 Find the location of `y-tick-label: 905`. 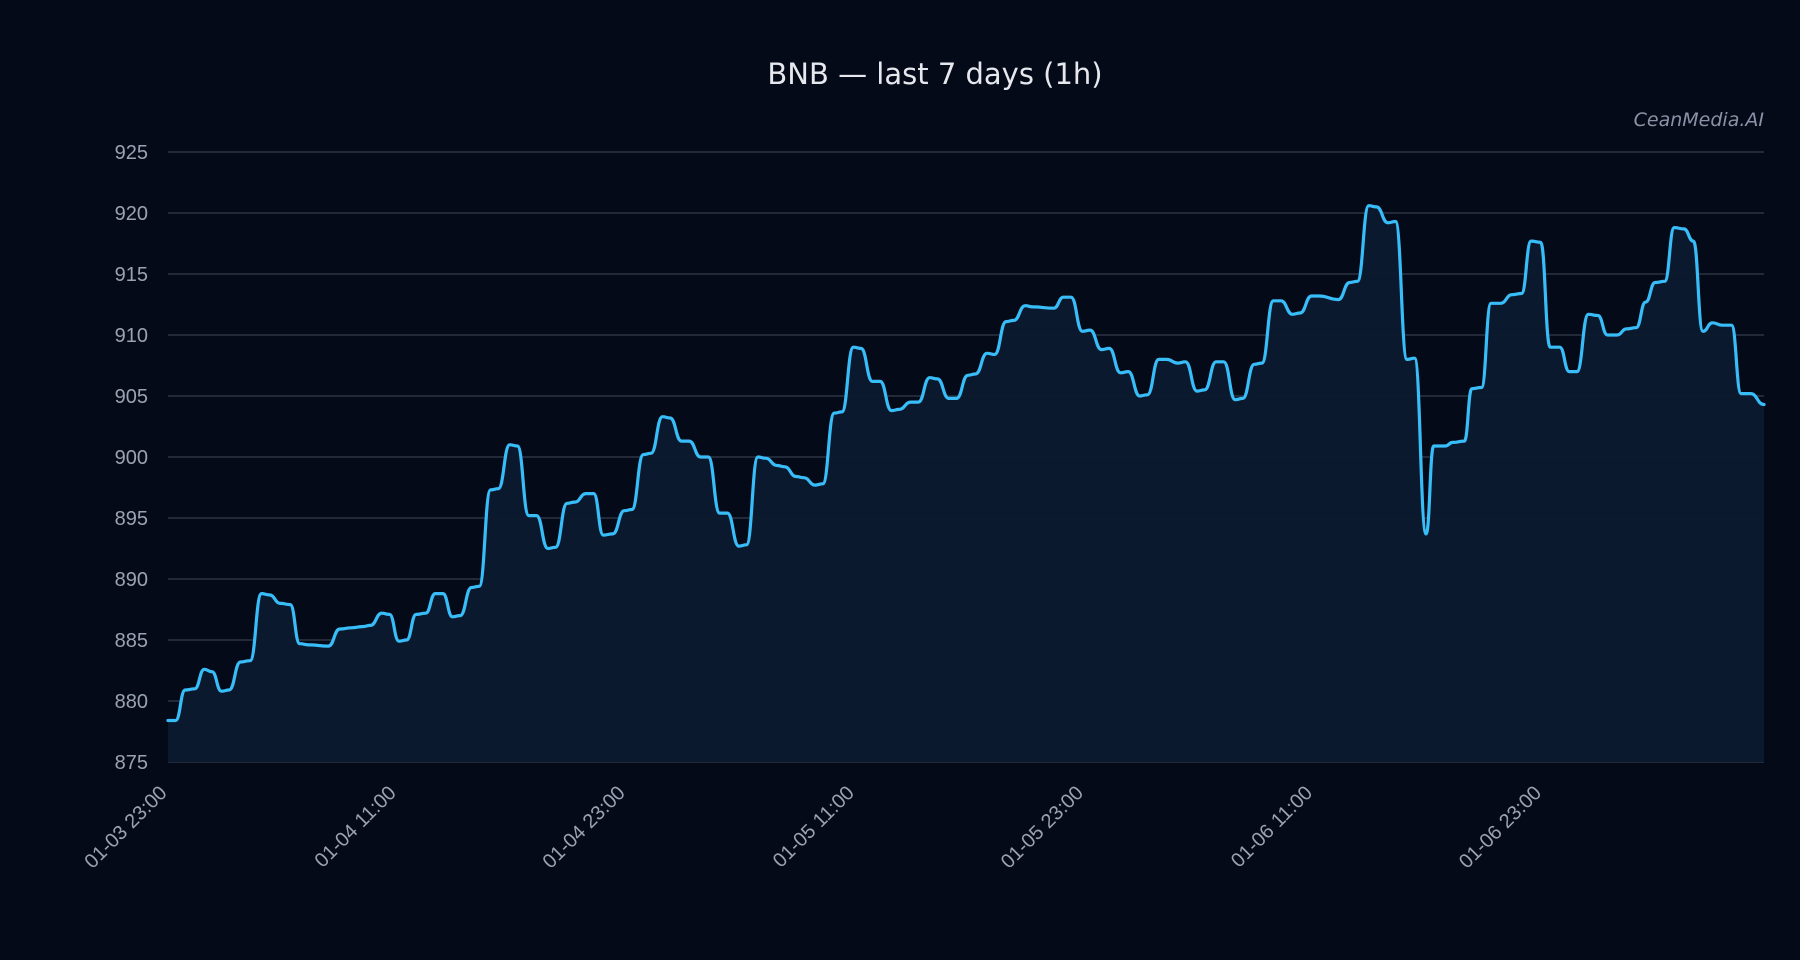

y-tick-label: 905 is located at coordinates (131, 397).